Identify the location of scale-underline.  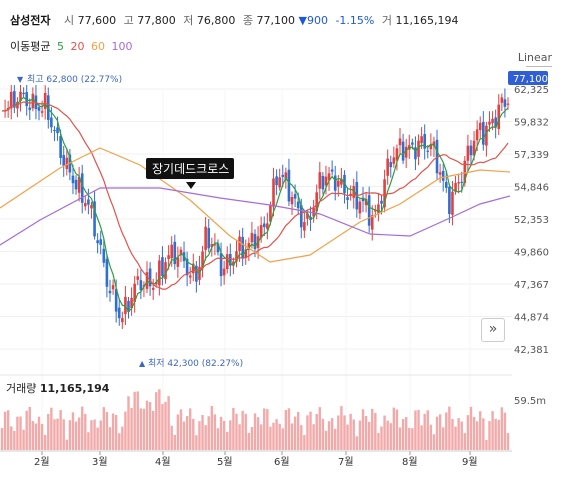
(539, 66).